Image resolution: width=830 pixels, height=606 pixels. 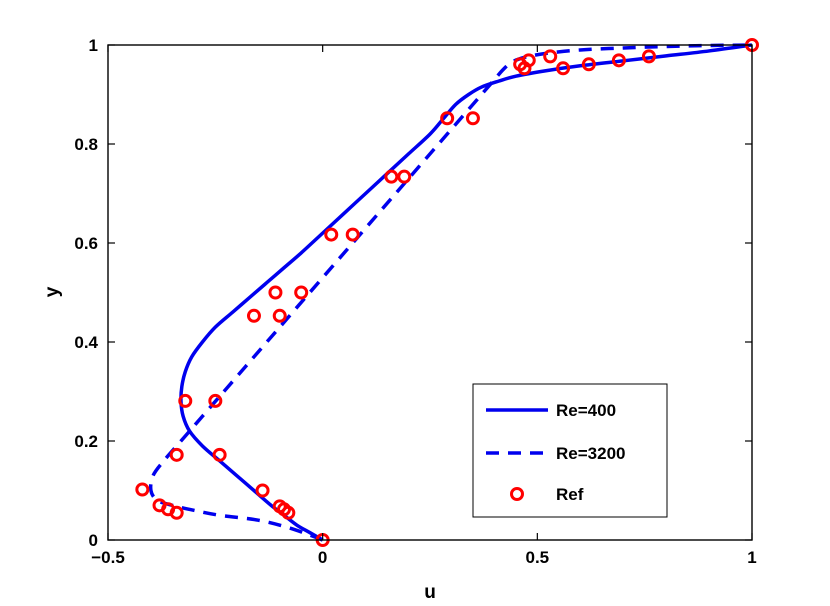 I want to click on legend-box, so click(x=570, y=450).